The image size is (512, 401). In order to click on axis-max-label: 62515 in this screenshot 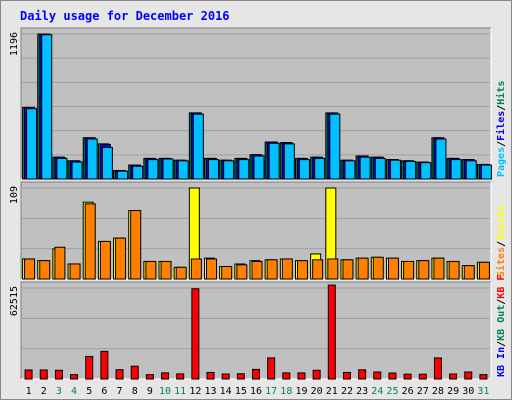, I will do `click(14, 301)`.